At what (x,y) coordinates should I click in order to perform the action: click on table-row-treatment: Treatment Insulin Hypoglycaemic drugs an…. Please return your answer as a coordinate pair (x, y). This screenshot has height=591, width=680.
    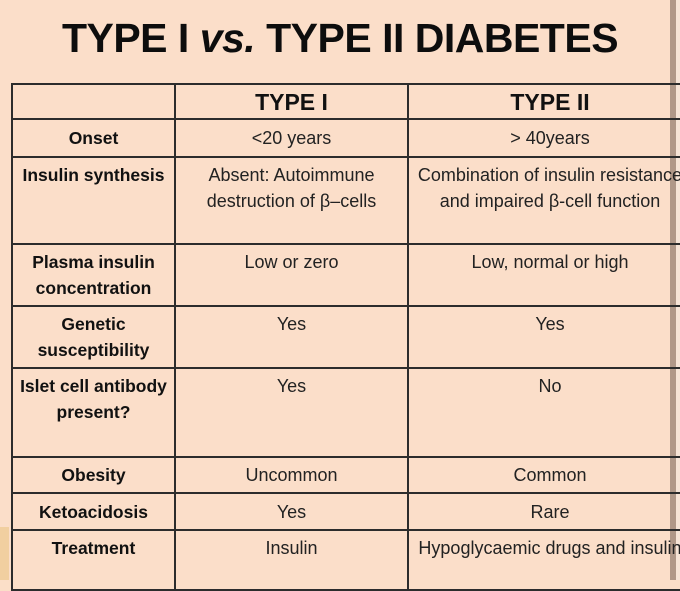
    Looking at the image, I should click on (345, 560).